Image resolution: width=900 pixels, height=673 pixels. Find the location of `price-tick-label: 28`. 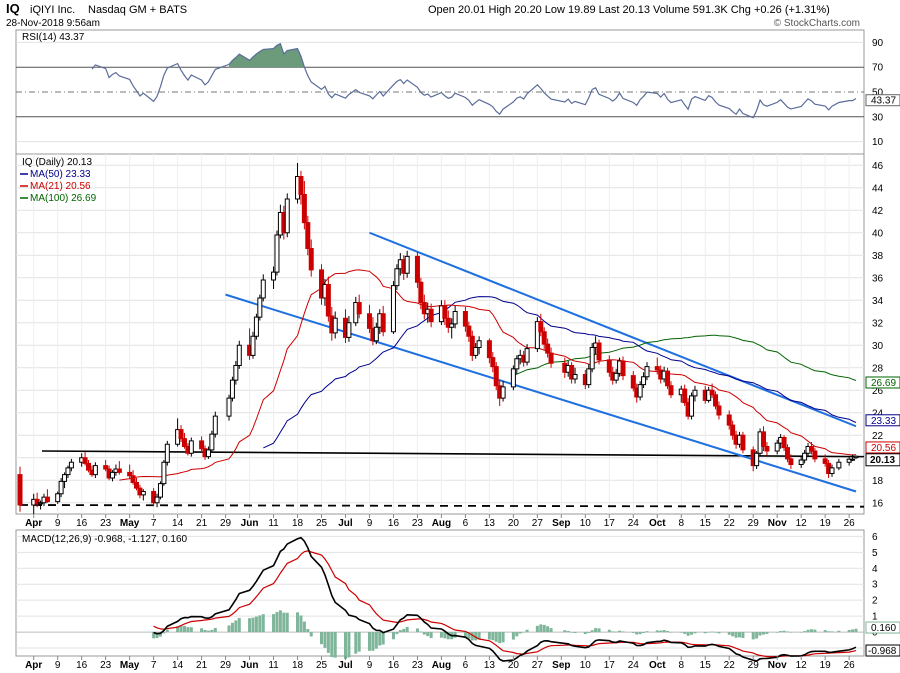

price-tick-label: 28 is located at coordinates (878, 368).